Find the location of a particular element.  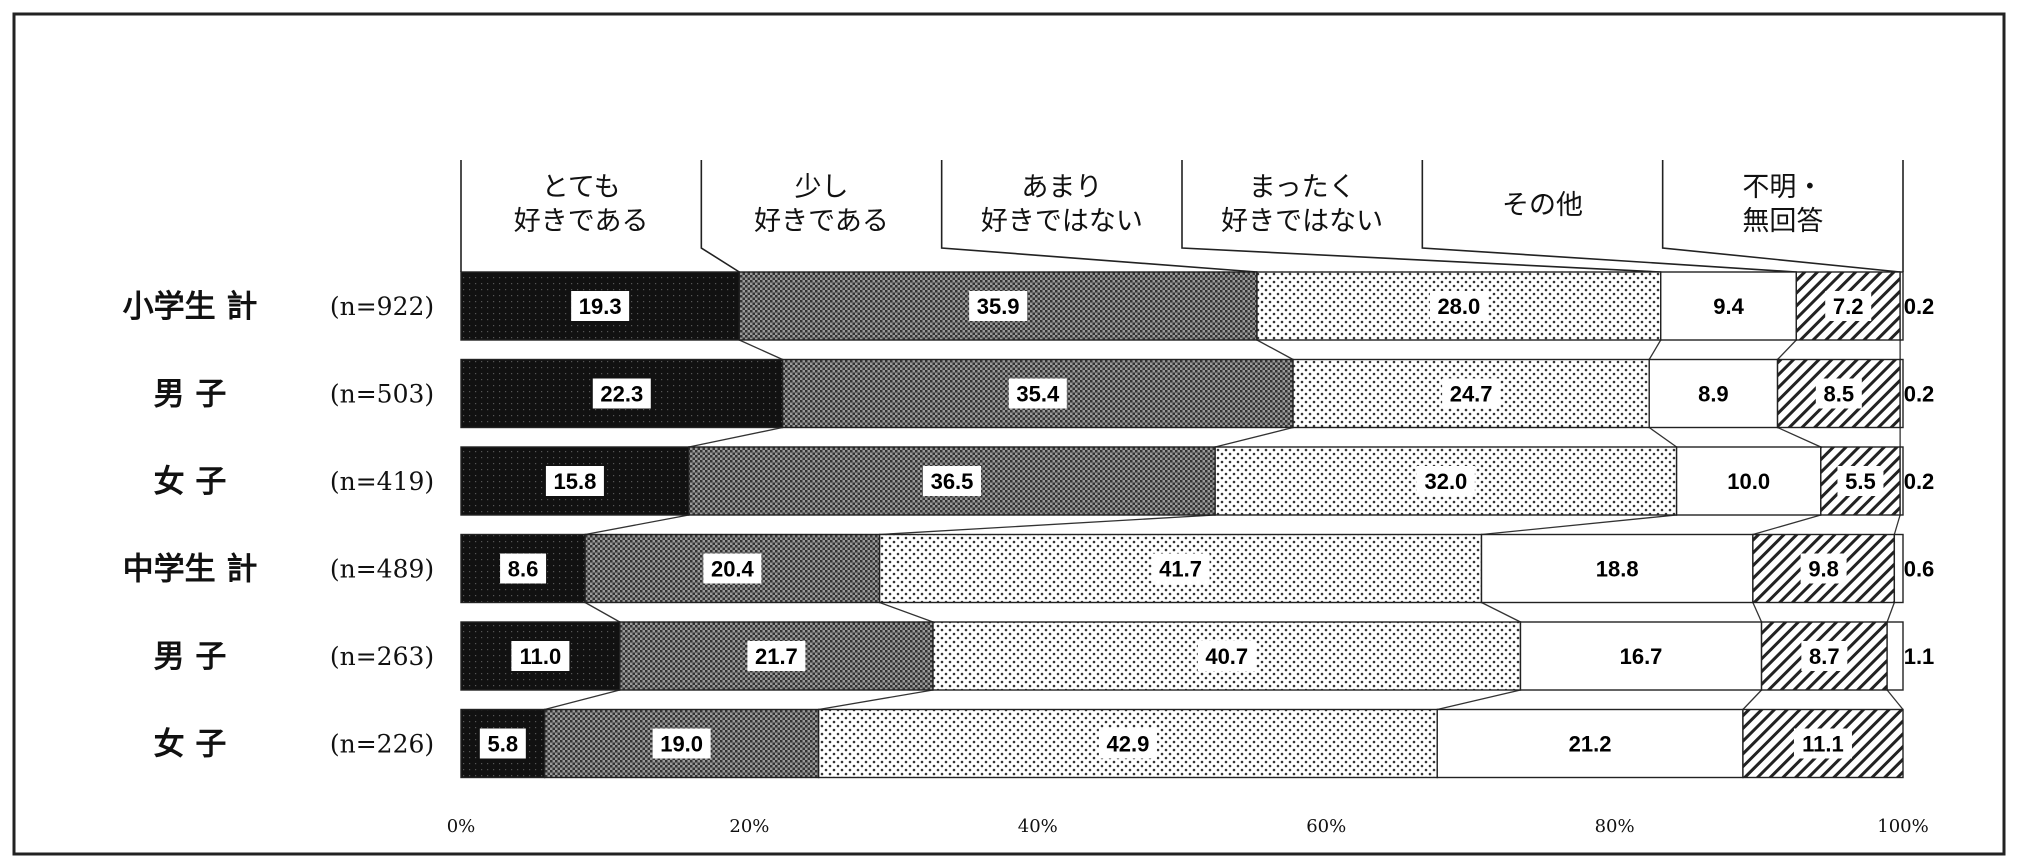

row-n-label: (n=489) is located at coordinates (382, 569).